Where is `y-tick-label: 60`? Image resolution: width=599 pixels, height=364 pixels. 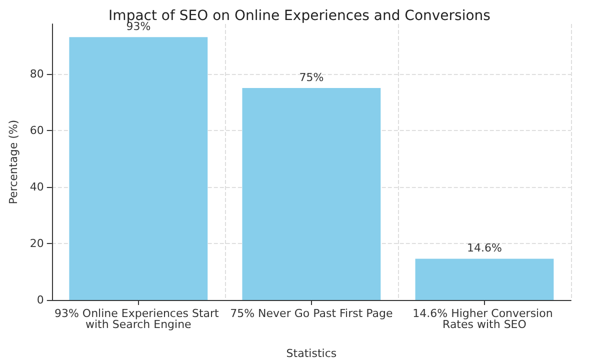 y-tick-label: 60 is located at coordinates (37, 130).